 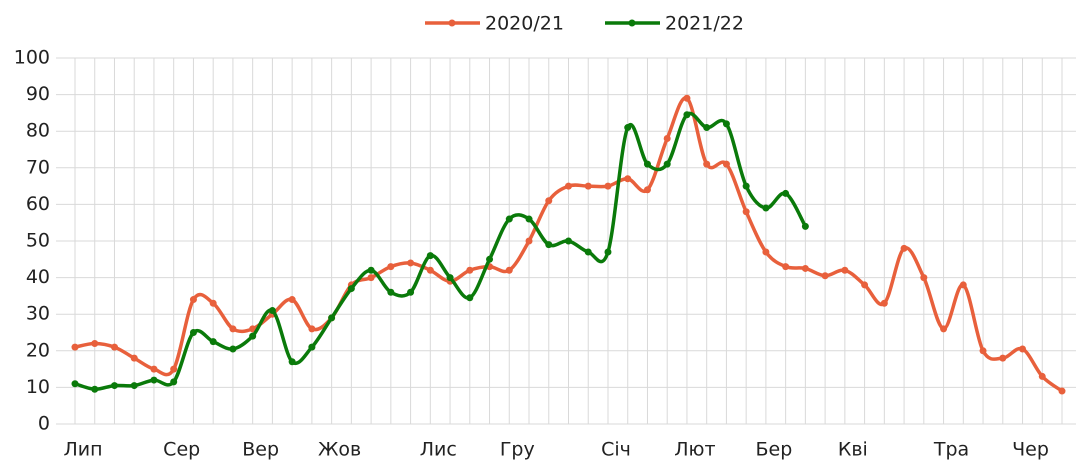 I want to click on x-tick-label: Жов, so click(x=339, y=450).